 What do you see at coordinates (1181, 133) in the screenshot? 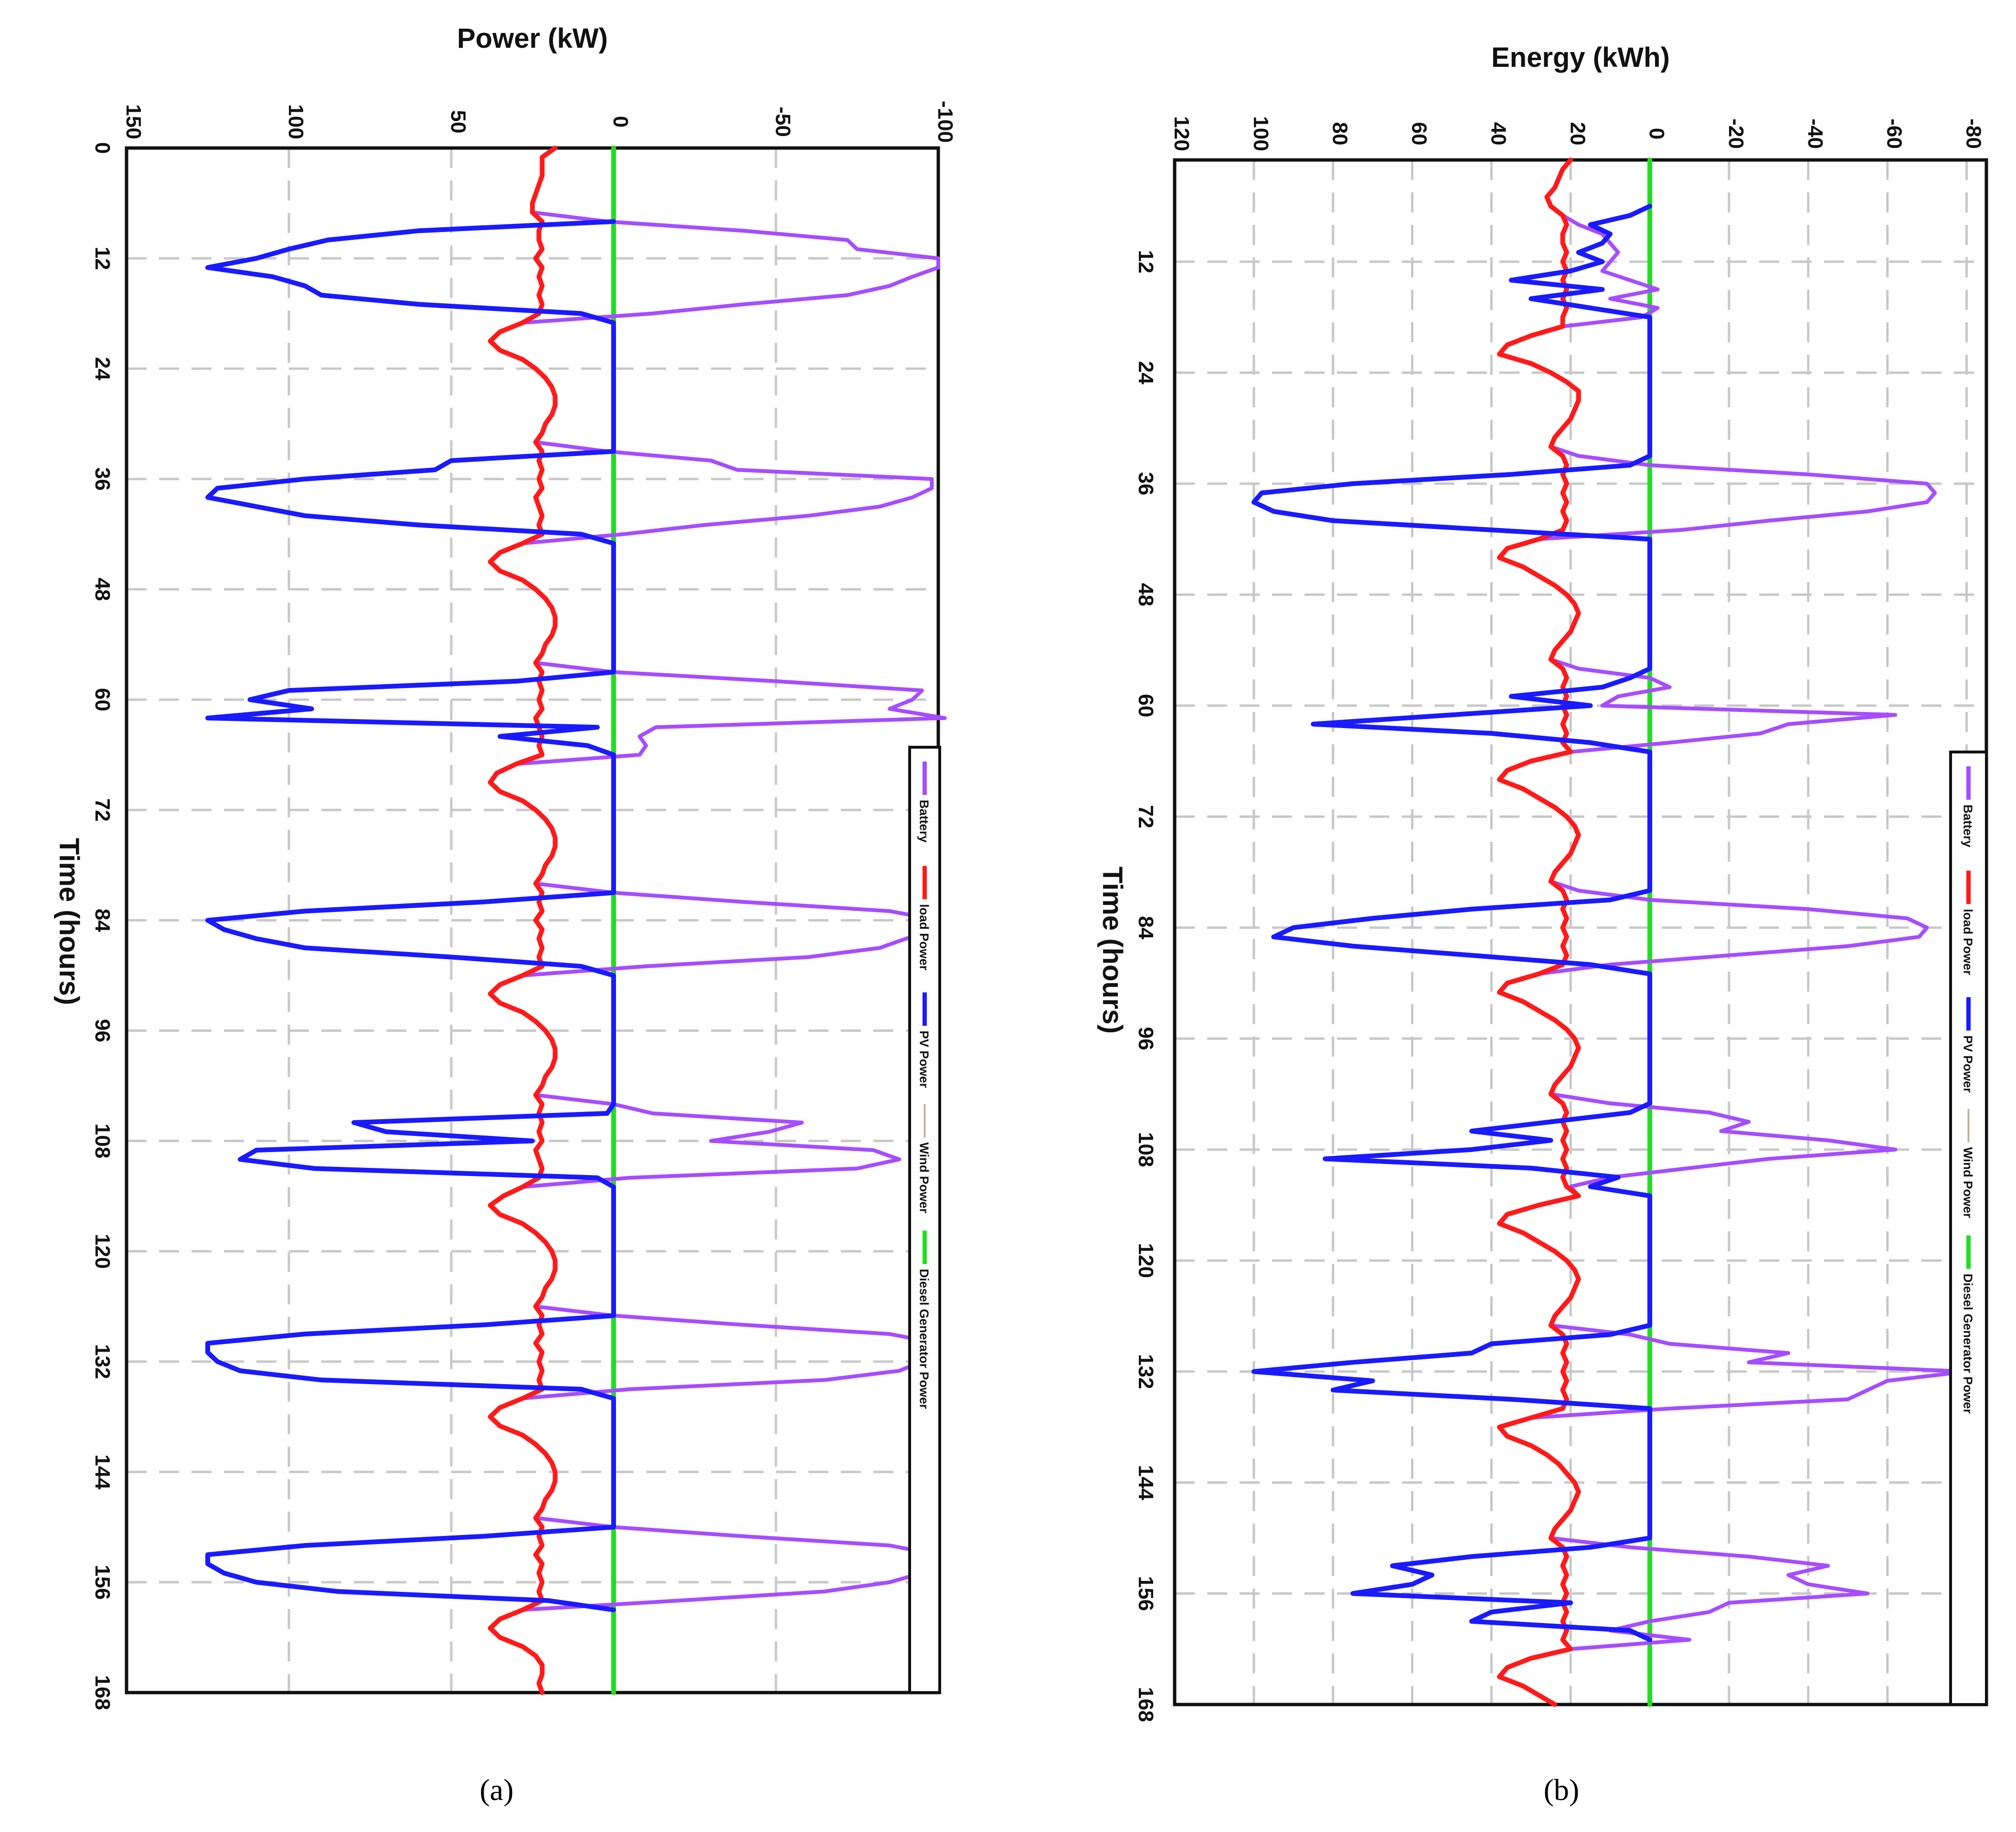
I see `y-tick-label: 120` at bounding box center [1181, 133].